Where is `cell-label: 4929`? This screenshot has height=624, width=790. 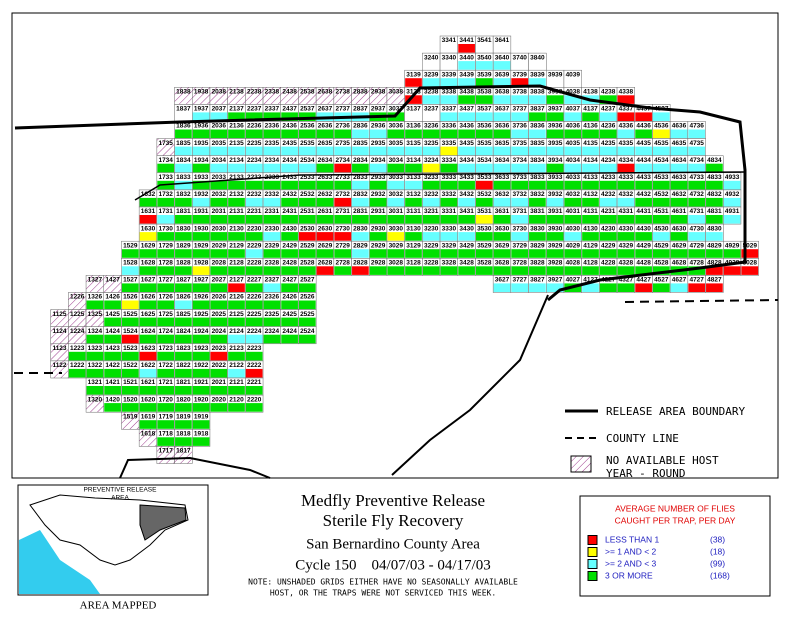
cell-label: 4929 is located at coordinates (732, 245).